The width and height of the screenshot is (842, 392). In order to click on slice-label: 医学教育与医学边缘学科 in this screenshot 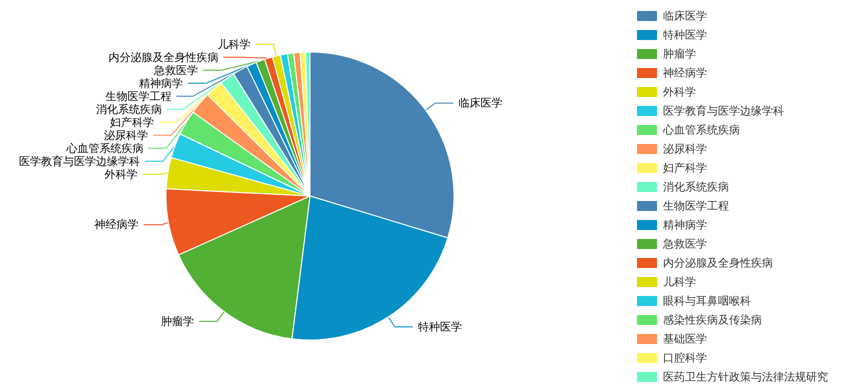, I will do `click(79, 161)`.